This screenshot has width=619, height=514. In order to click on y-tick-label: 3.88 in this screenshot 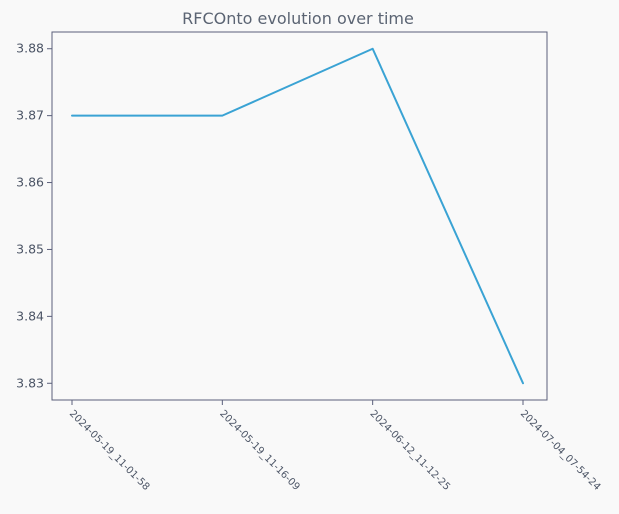, I will do `click(30, 48)`.